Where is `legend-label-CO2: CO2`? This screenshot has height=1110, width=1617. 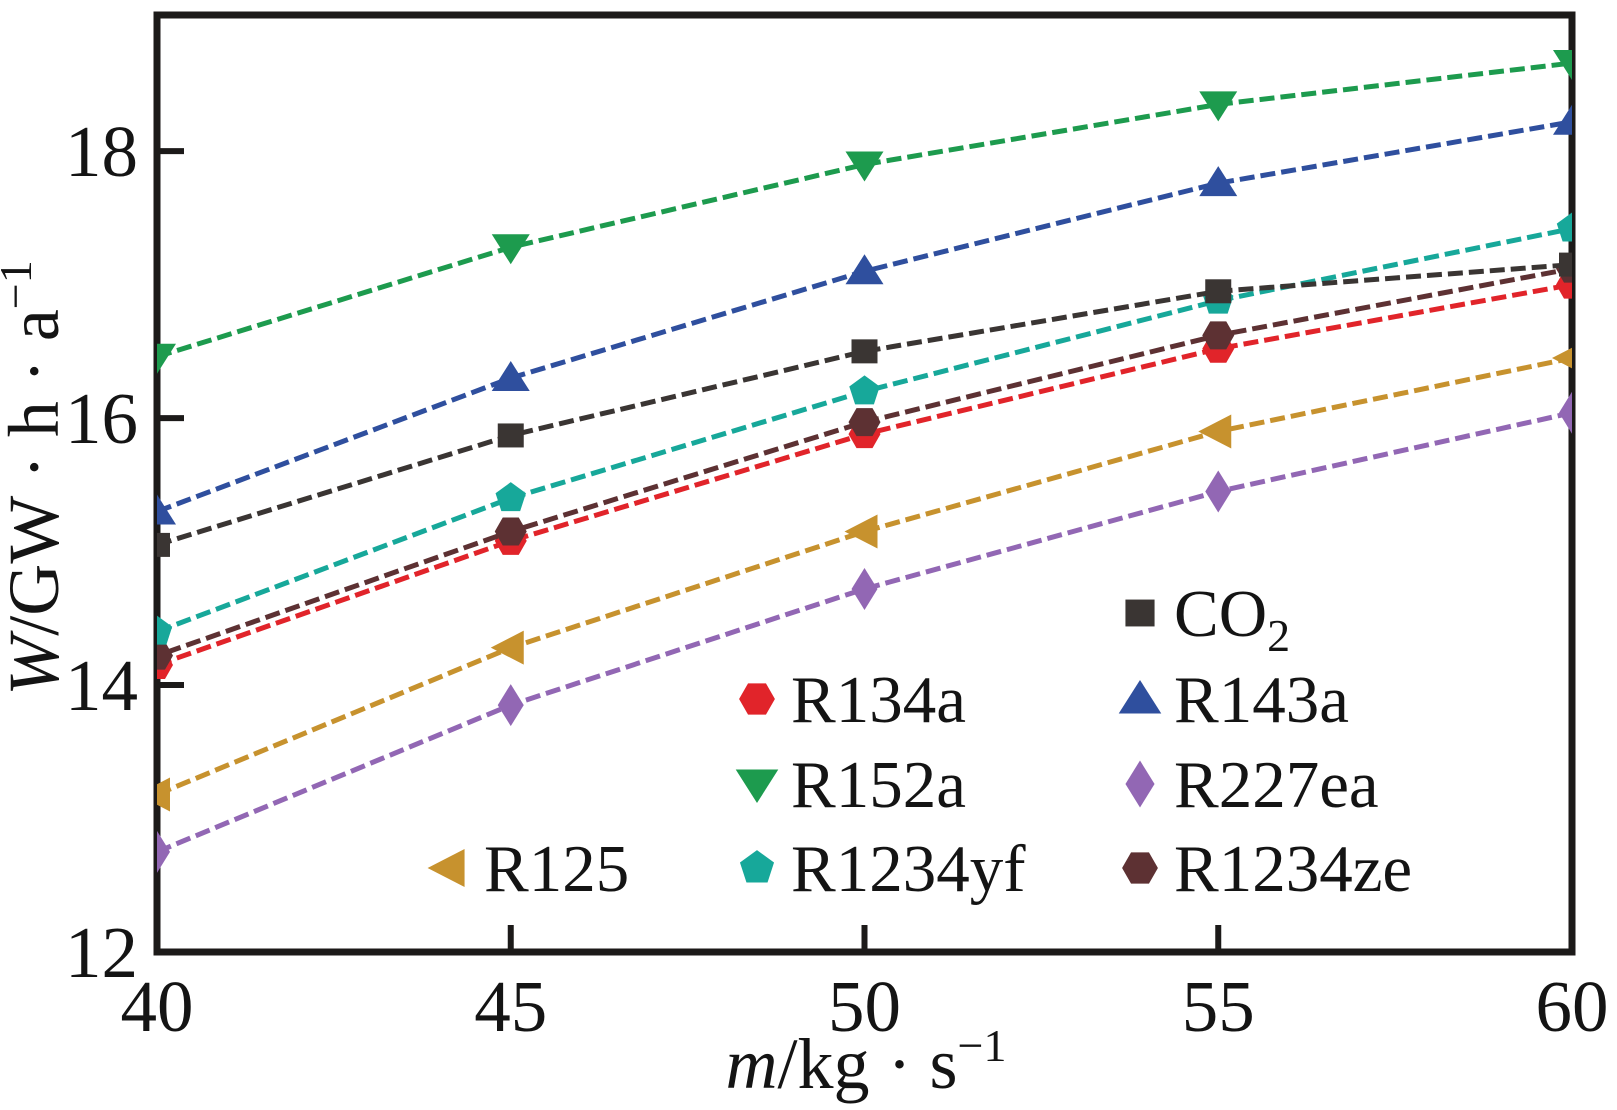 legend-label-CO2: CO2 is located at coordinates (1232, 619).